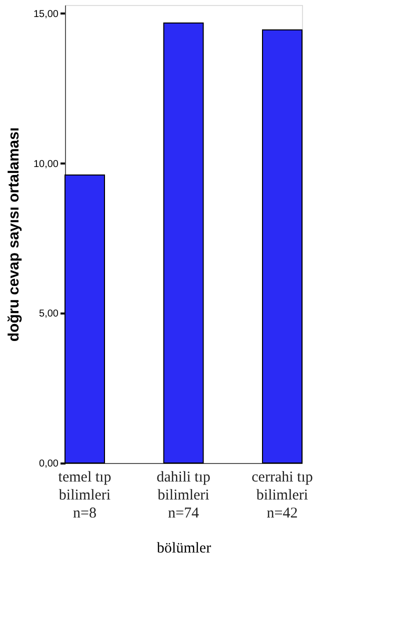 Image resolution: width=403 pixels, height=624 pixels. I want to click on x-axis-title: bölümler, so click(184, 548).